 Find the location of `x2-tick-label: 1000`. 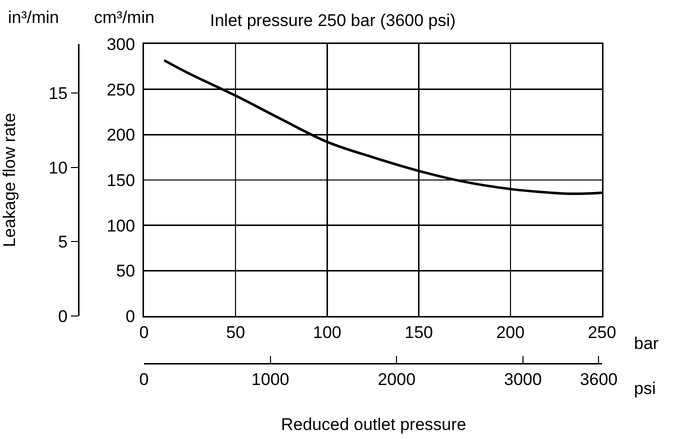

x2-tick-label: 1000 is located at coordinates (270, 379).